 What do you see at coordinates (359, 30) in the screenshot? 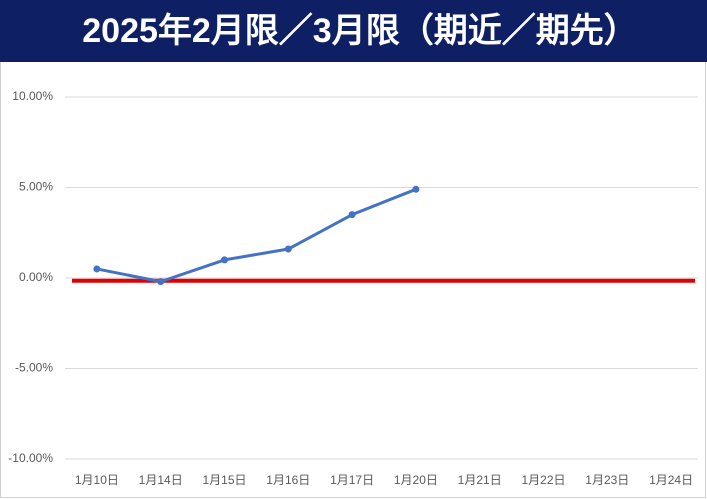
I see `chart-title: 2025年2月限／3月限（期近／期先）` at bounding box center [359, 30].